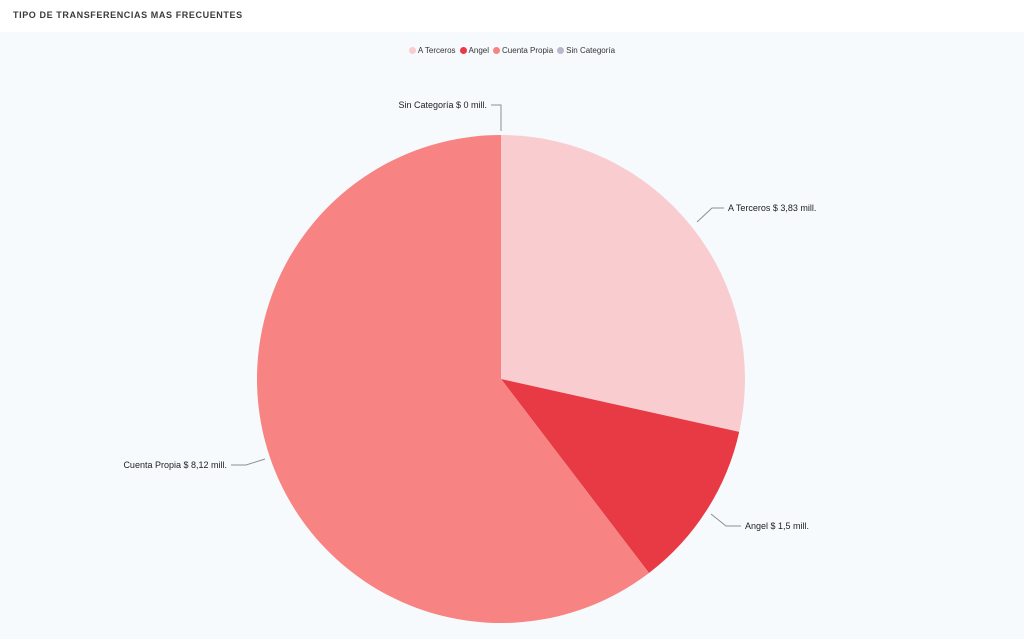 This screenshot has width=1024, height=639. What do you see at coordinates (772, 208) in the screenshot?
I see `data-label: A Terceros $ 3,83 mill.` at bounding box center [772, 208].